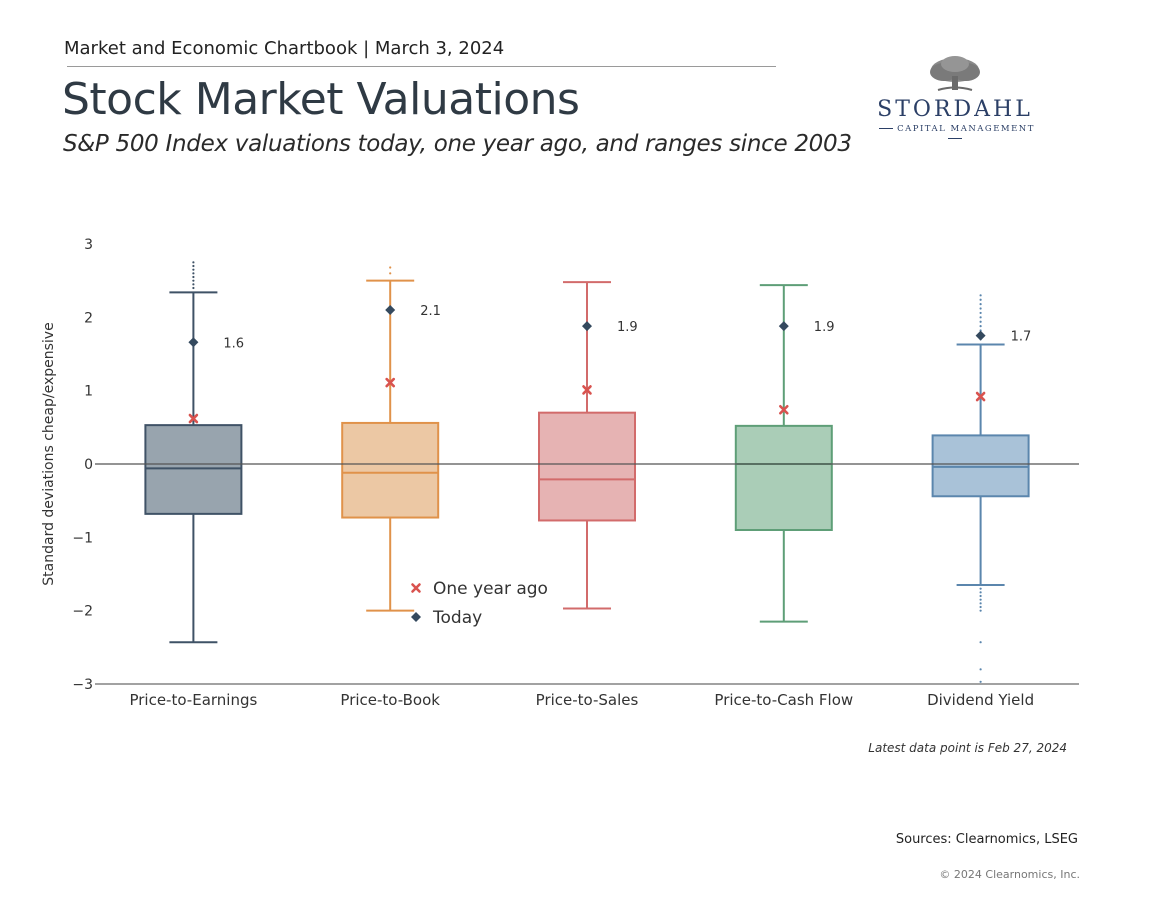  I want to click on y-tick-label: 3, so click(88, 245).